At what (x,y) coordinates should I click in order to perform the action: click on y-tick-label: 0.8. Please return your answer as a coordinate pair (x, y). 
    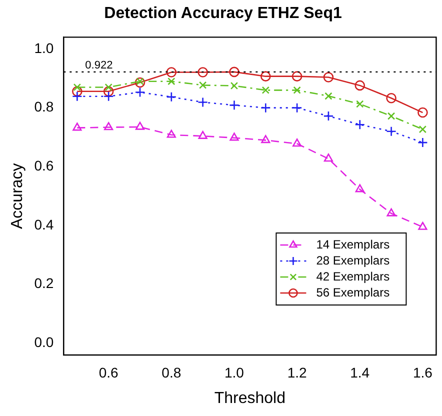
    Looking at the image, I should click on (44, 106).